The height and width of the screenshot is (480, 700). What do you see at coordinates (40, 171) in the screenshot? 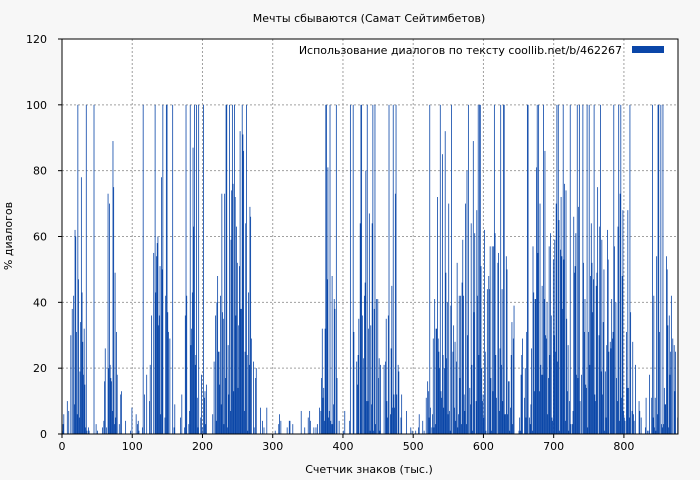
I see `y-tick-label: 80` at bounding box center [40, 171].